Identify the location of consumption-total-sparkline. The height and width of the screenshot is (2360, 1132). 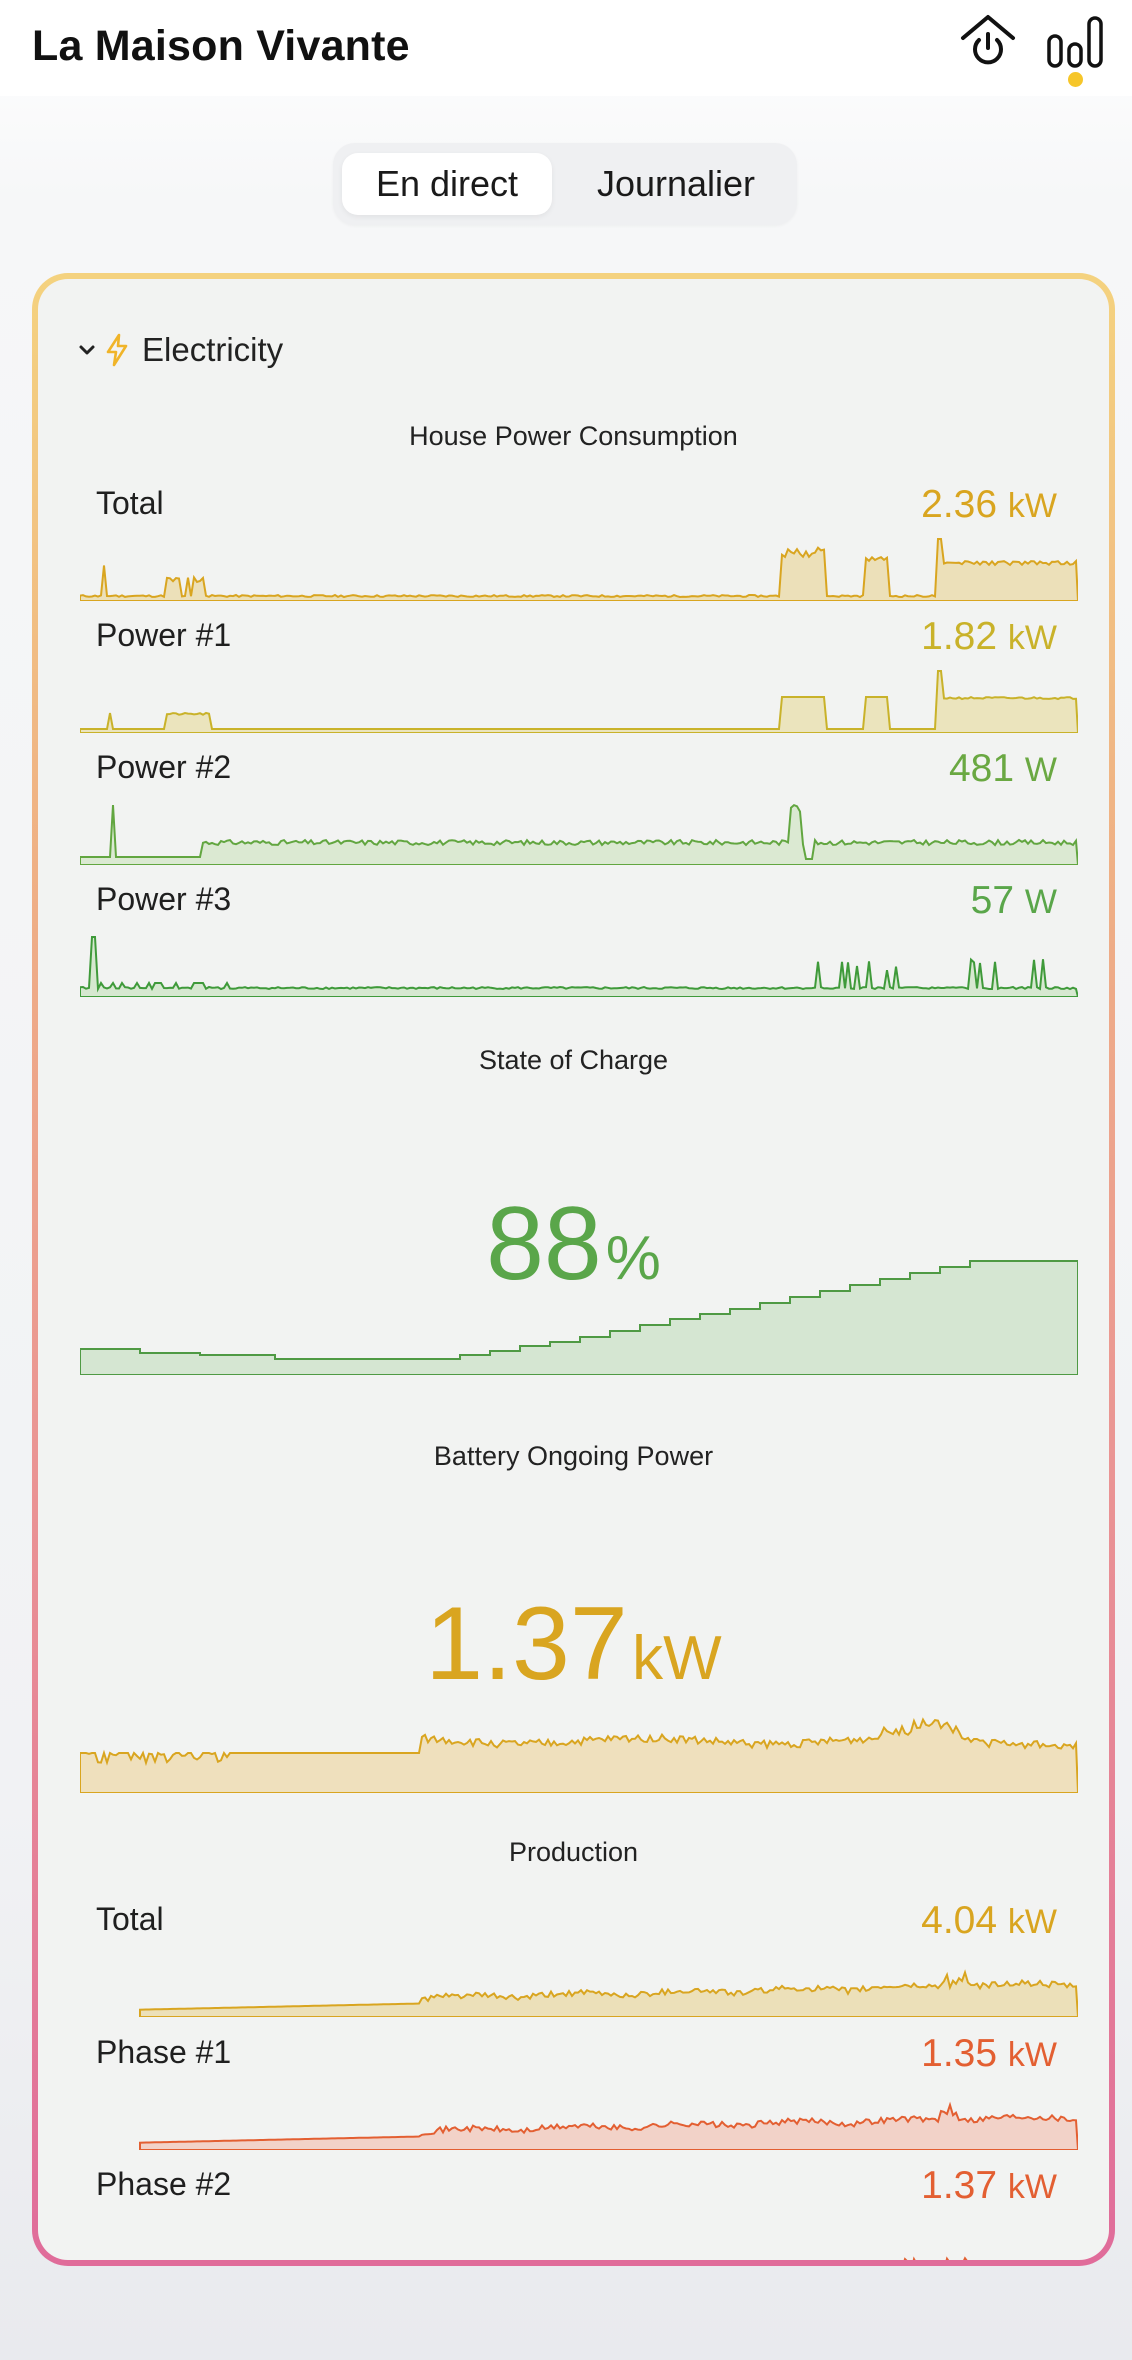
(579, 569).